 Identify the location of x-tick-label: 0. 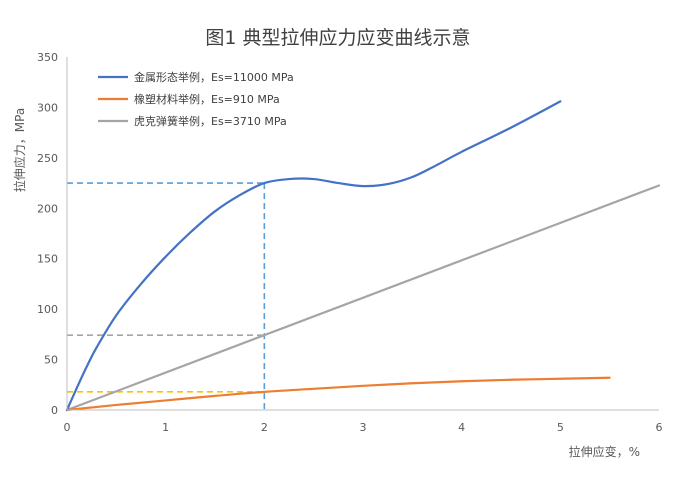
(67, 427).